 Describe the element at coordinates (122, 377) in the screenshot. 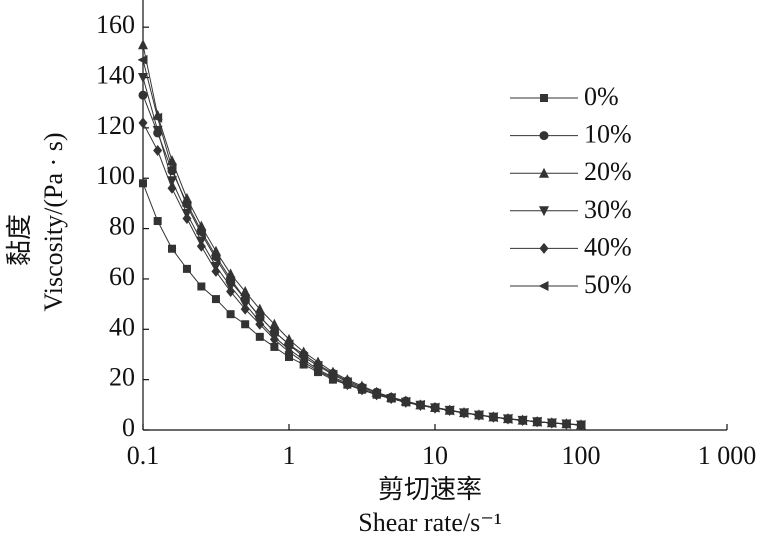

I see `y-tick-label: 20` at that location.